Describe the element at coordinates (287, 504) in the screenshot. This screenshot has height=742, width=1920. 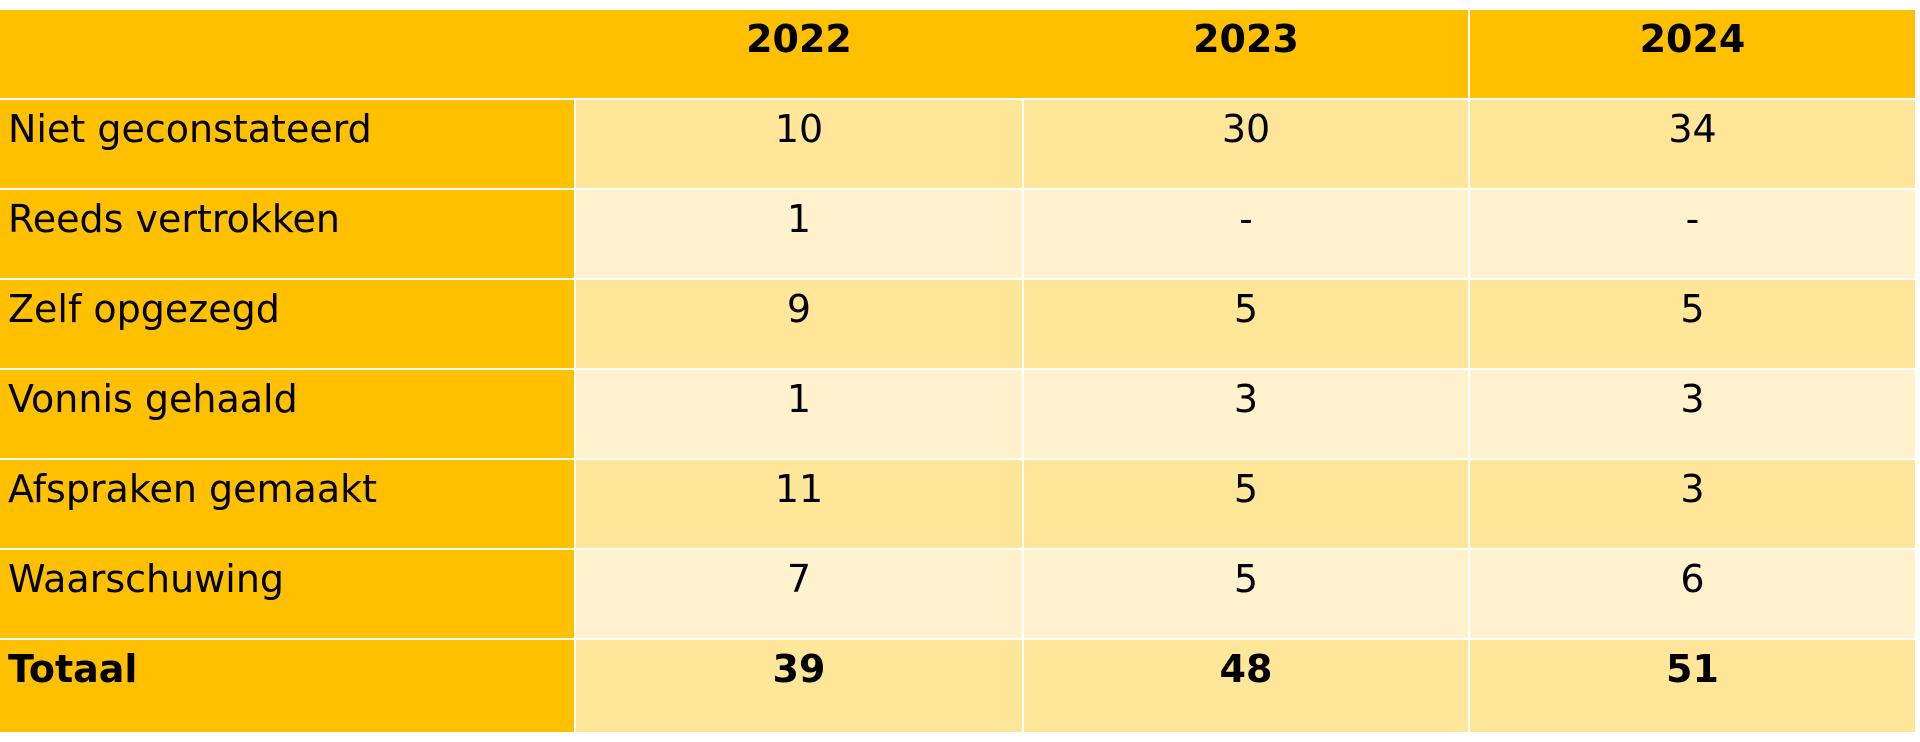
I see `row-label: Afspraken gemaakt` at that location.